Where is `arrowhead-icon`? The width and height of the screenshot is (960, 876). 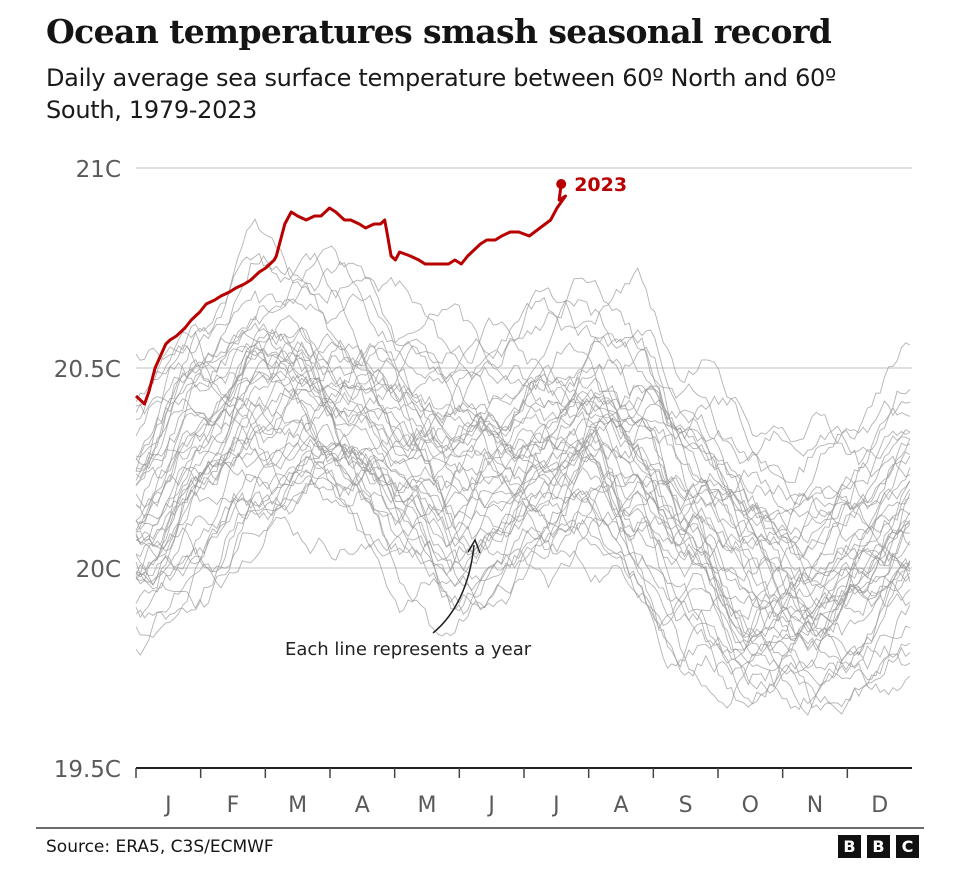 arrowhead-icon is located at coordinates (474, 546).